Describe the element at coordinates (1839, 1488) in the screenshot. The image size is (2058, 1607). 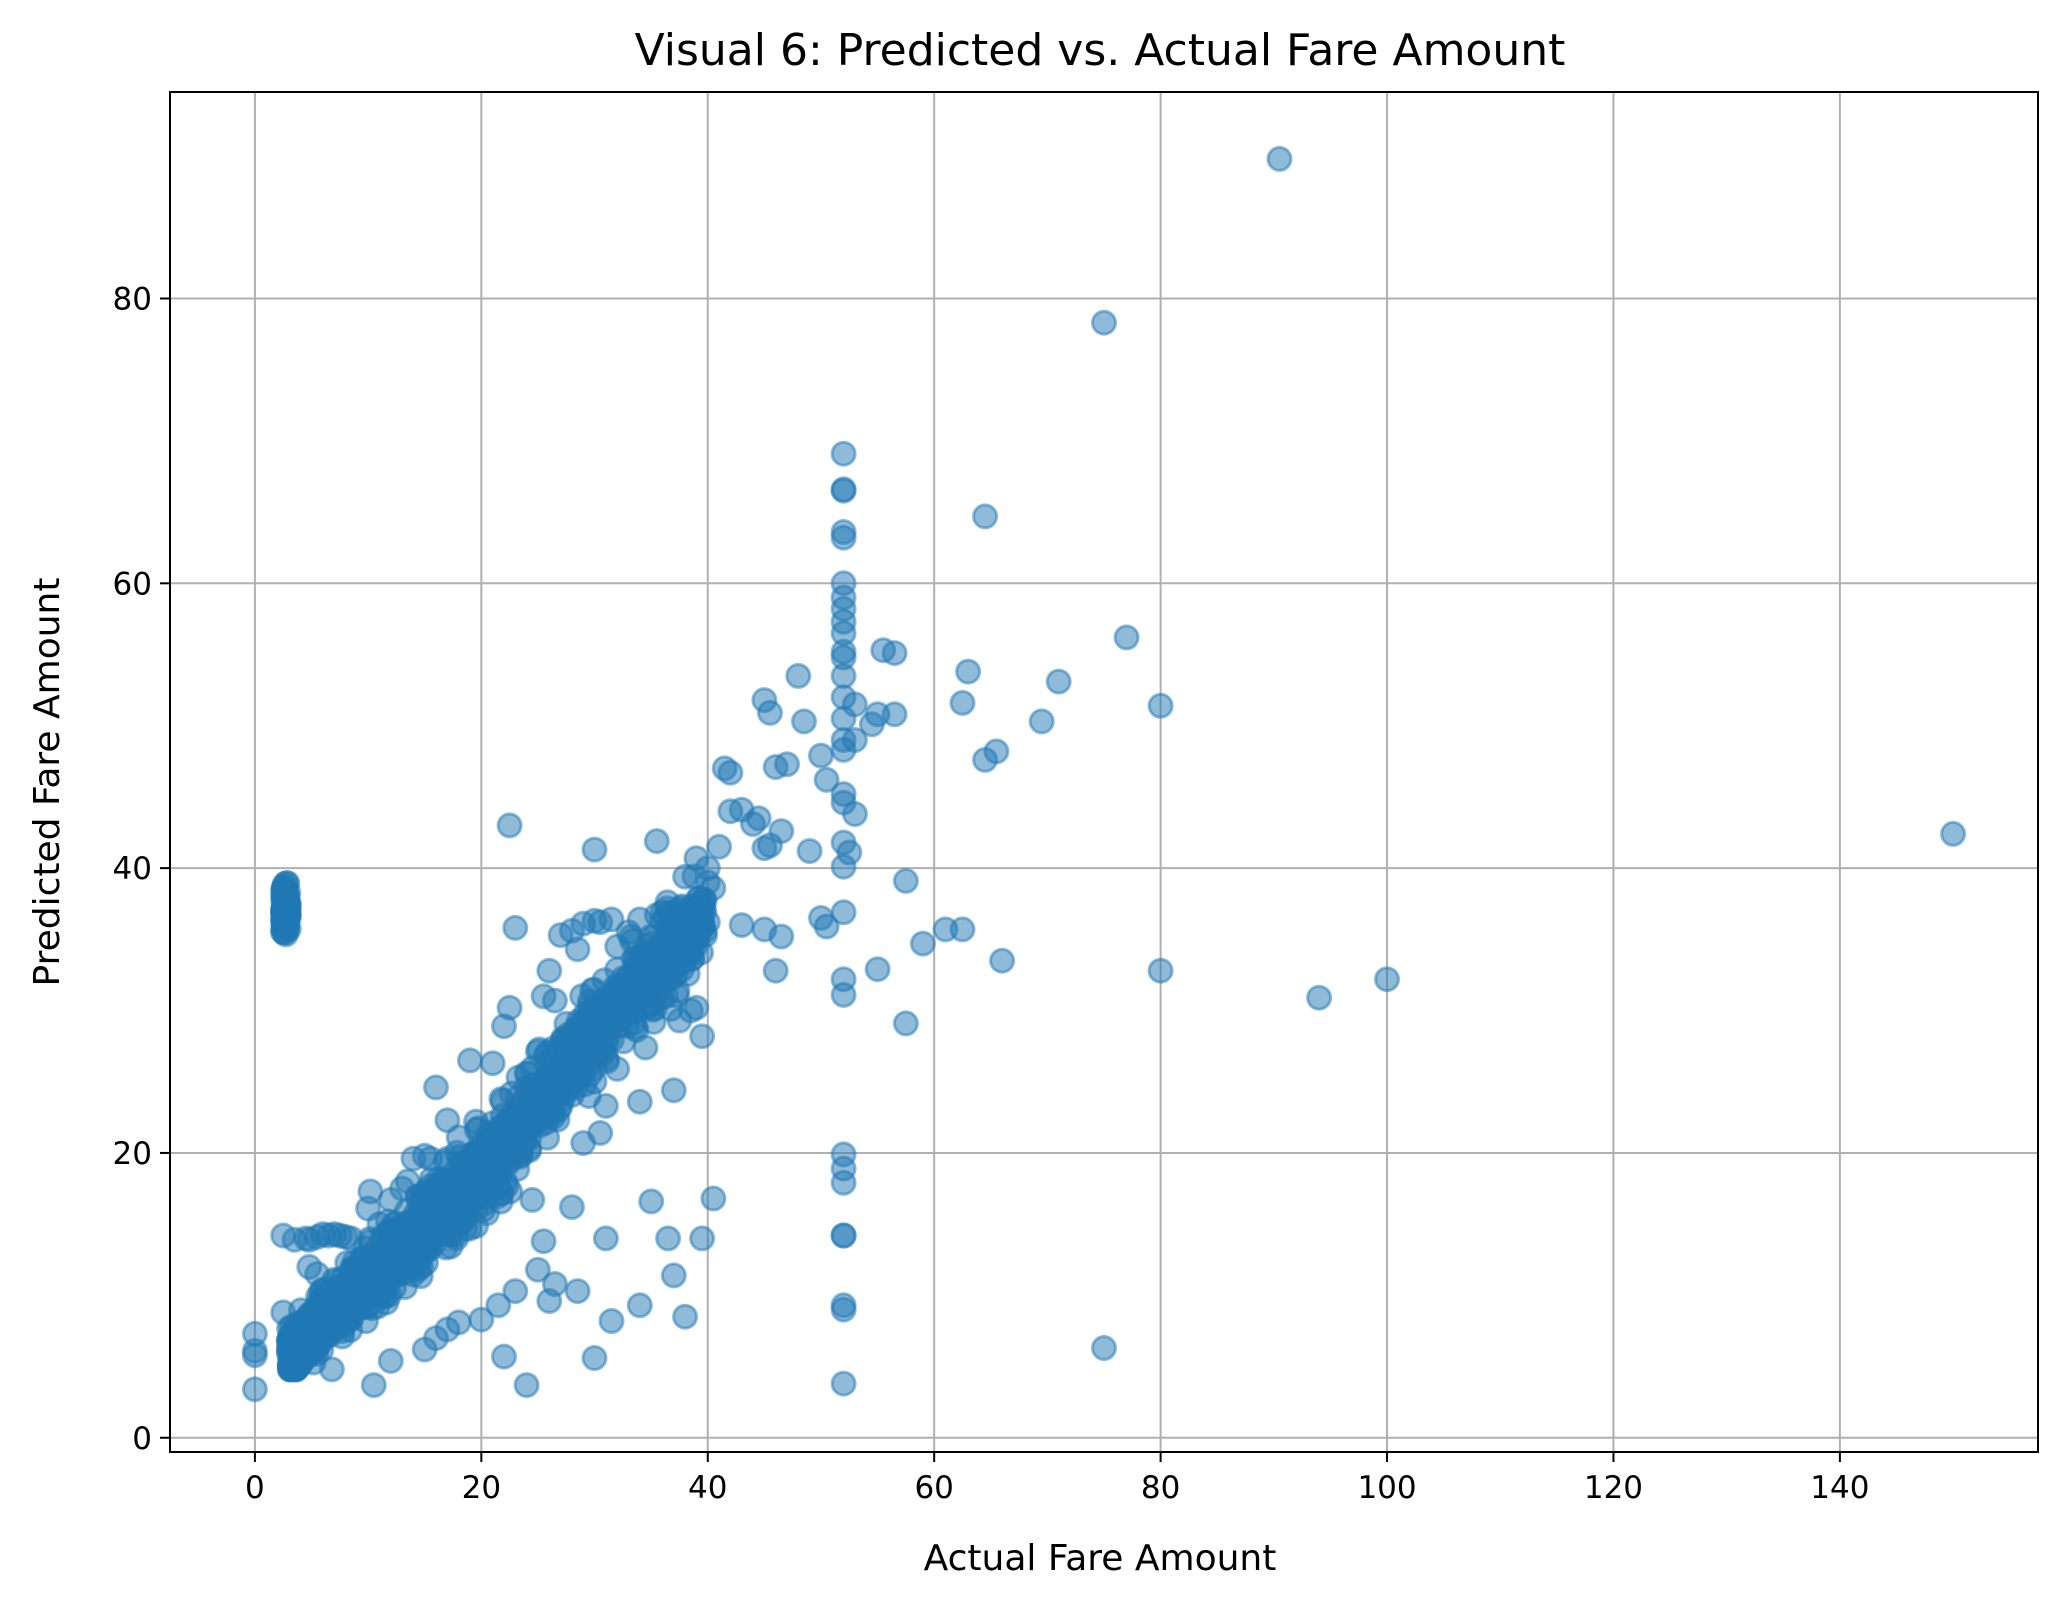
I see `x-tick-label: 140` at that location.